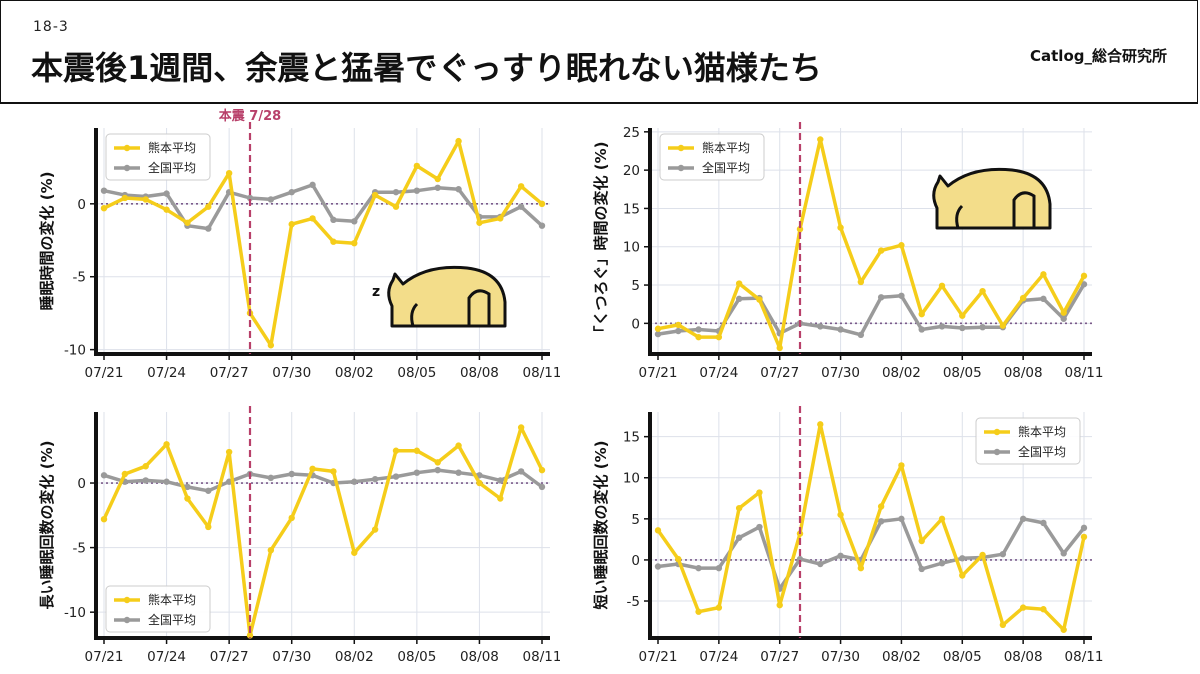 This screenshot has width=1200, height=674. I want to click on y-tick-label: -5, so click(633, 602).